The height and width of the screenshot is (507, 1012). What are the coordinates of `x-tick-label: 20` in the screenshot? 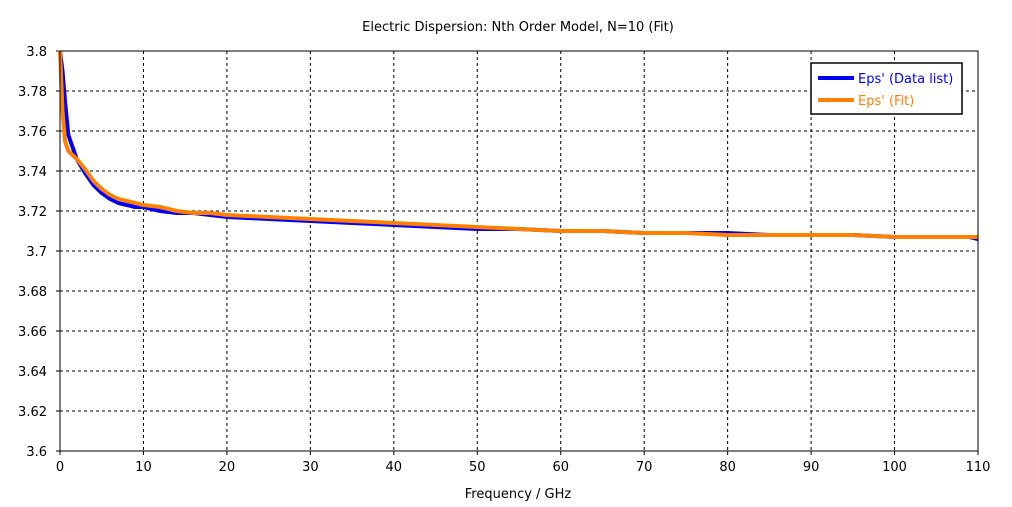 It's located at (227, 467).